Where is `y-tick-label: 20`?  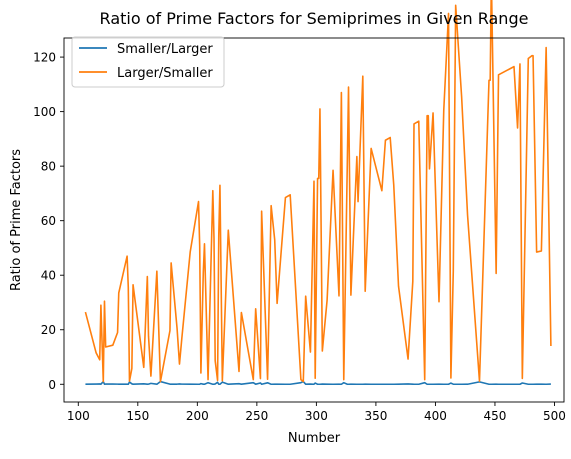
y-tick-label: 20 is located at coordinates (48, 330).